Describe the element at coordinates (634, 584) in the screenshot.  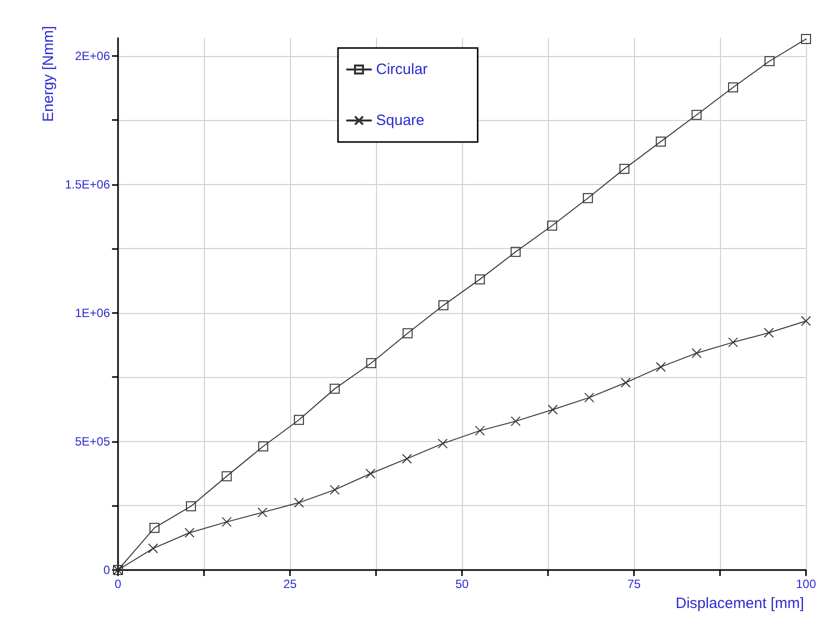
I see `x-tick-label: 75` at that location.